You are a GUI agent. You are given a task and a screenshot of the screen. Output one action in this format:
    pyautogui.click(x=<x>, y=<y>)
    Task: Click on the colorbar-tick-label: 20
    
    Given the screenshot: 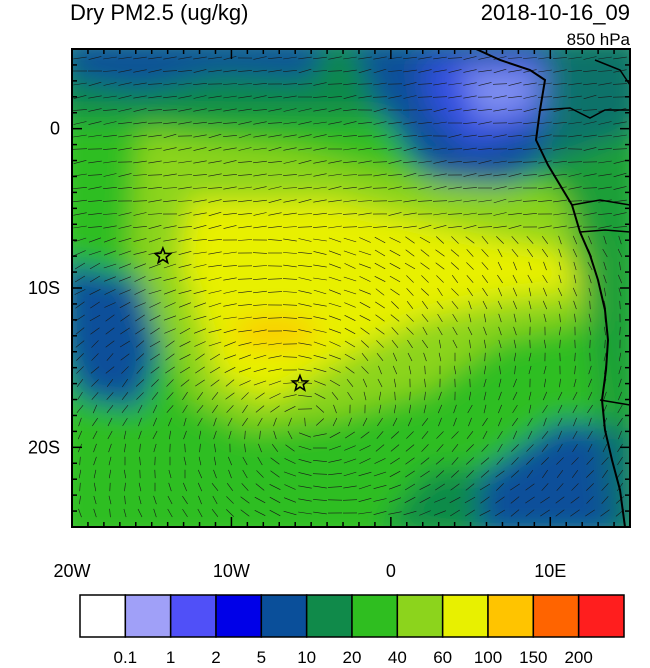 What is the action you would take?
    pyautogui.click(x=352, y=658)
    